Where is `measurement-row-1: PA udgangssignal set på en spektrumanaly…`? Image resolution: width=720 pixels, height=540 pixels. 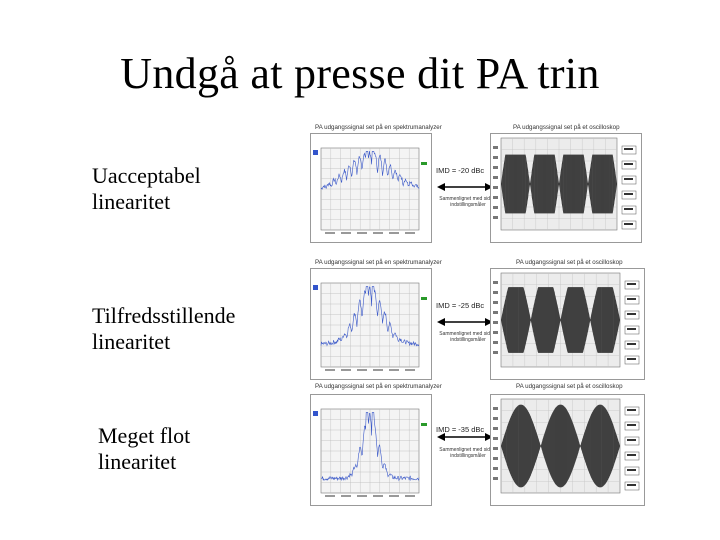
measurement-row-1: PA udgangssignal set på en spektrumanaly… is located at coordinates (477, 186).